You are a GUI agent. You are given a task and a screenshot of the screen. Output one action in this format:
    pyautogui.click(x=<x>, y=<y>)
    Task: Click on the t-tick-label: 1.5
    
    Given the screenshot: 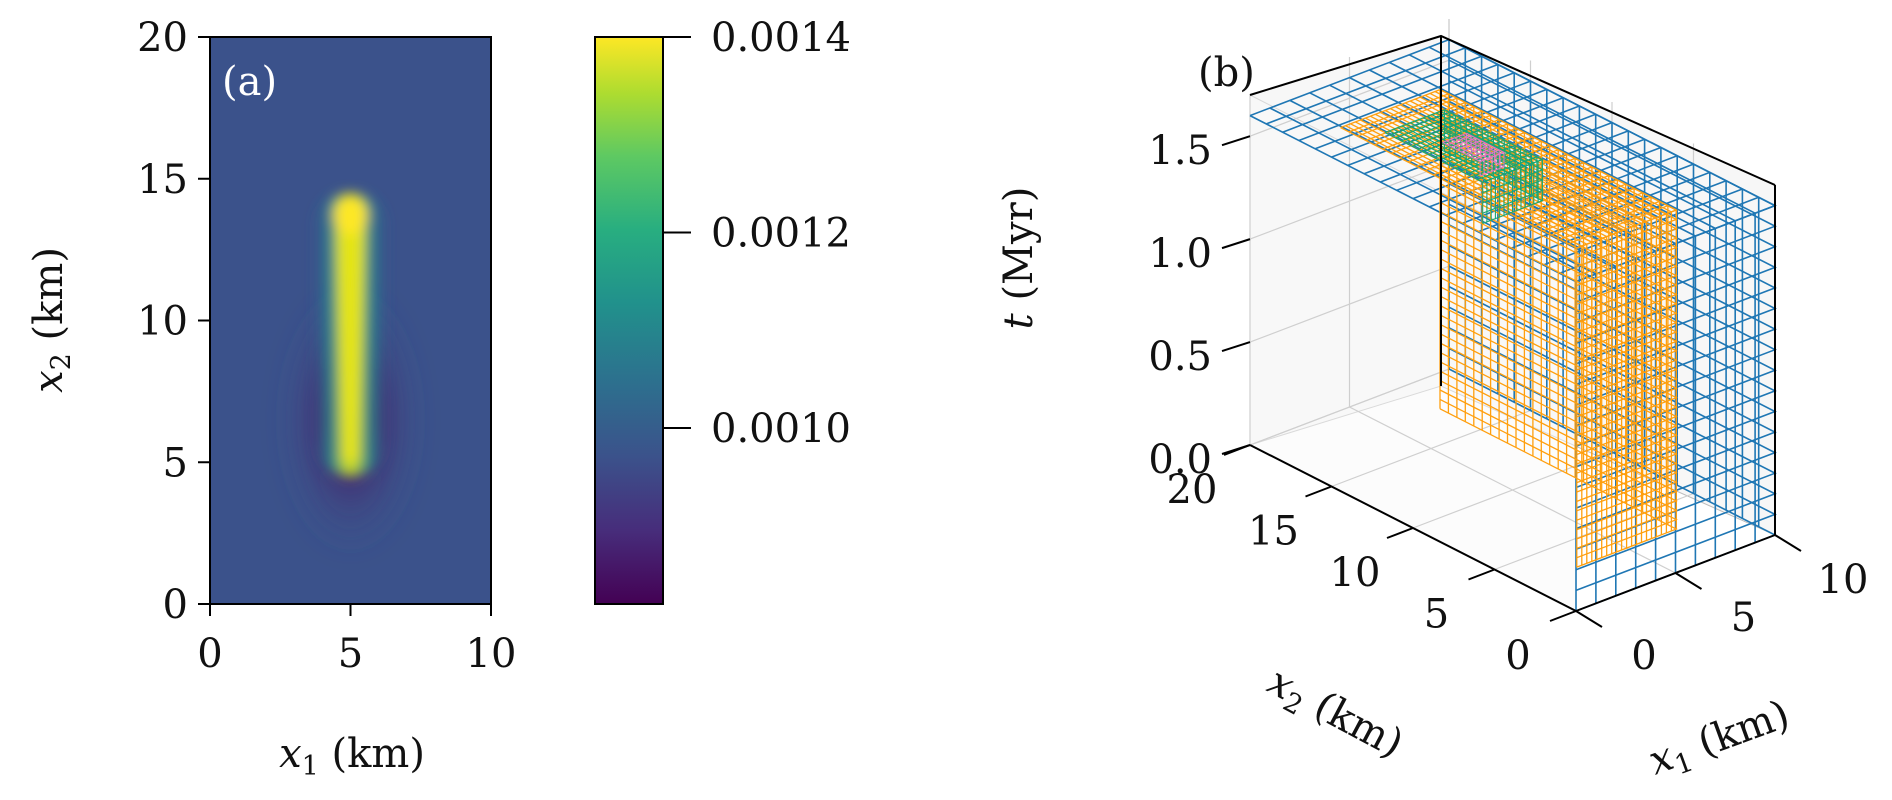 What is the action you would take?
    pyautogui.click(x=1180, y=151)
    